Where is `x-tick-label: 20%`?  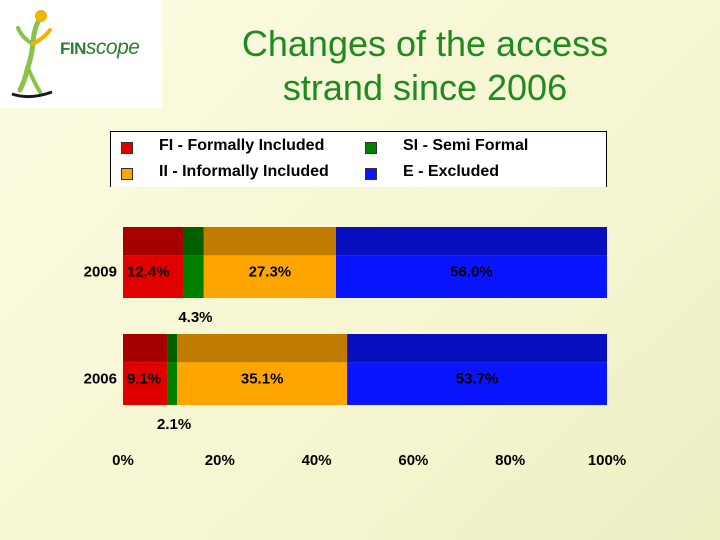
x-tick-label: 20% is located at coordinates (220, 460).